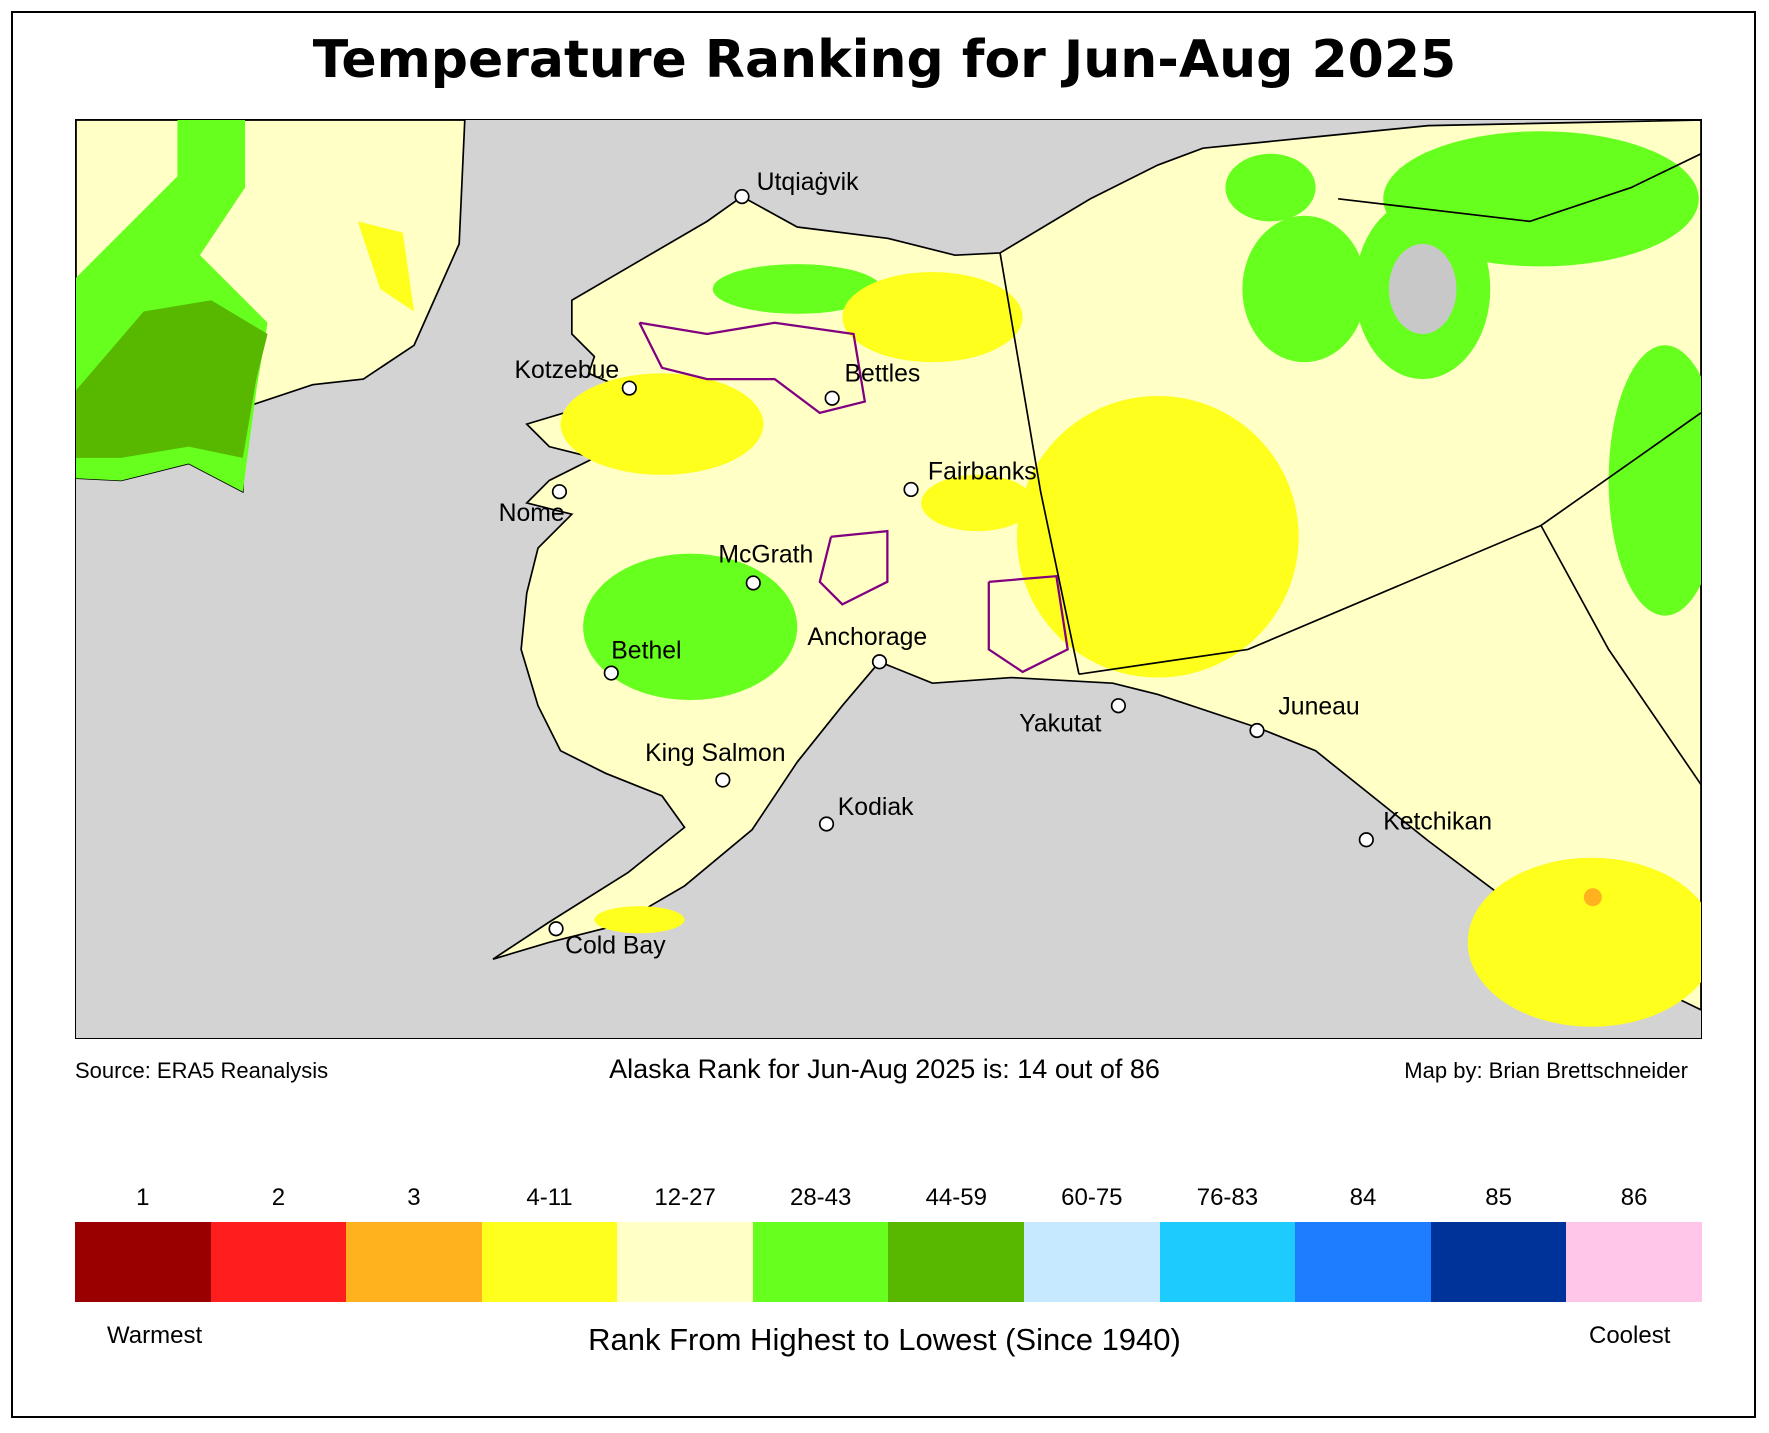 Image resolution: width=1769 pixels, height=1433 pixels. I want to click on city-label: McGrath, so click(765, 555).